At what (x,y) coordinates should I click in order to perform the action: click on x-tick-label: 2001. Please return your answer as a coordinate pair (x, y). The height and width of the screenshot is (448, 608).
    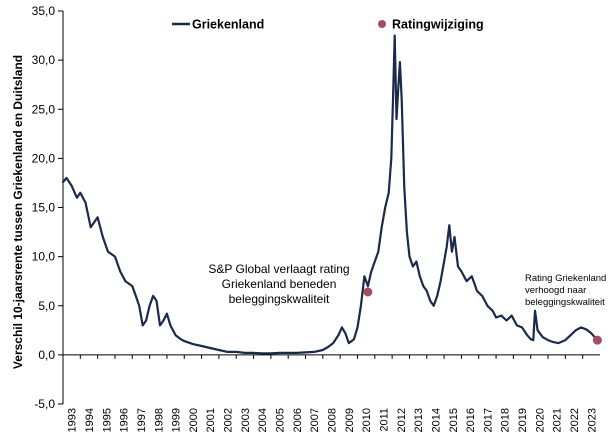
    Looking at the image, I should click on (211, 420).